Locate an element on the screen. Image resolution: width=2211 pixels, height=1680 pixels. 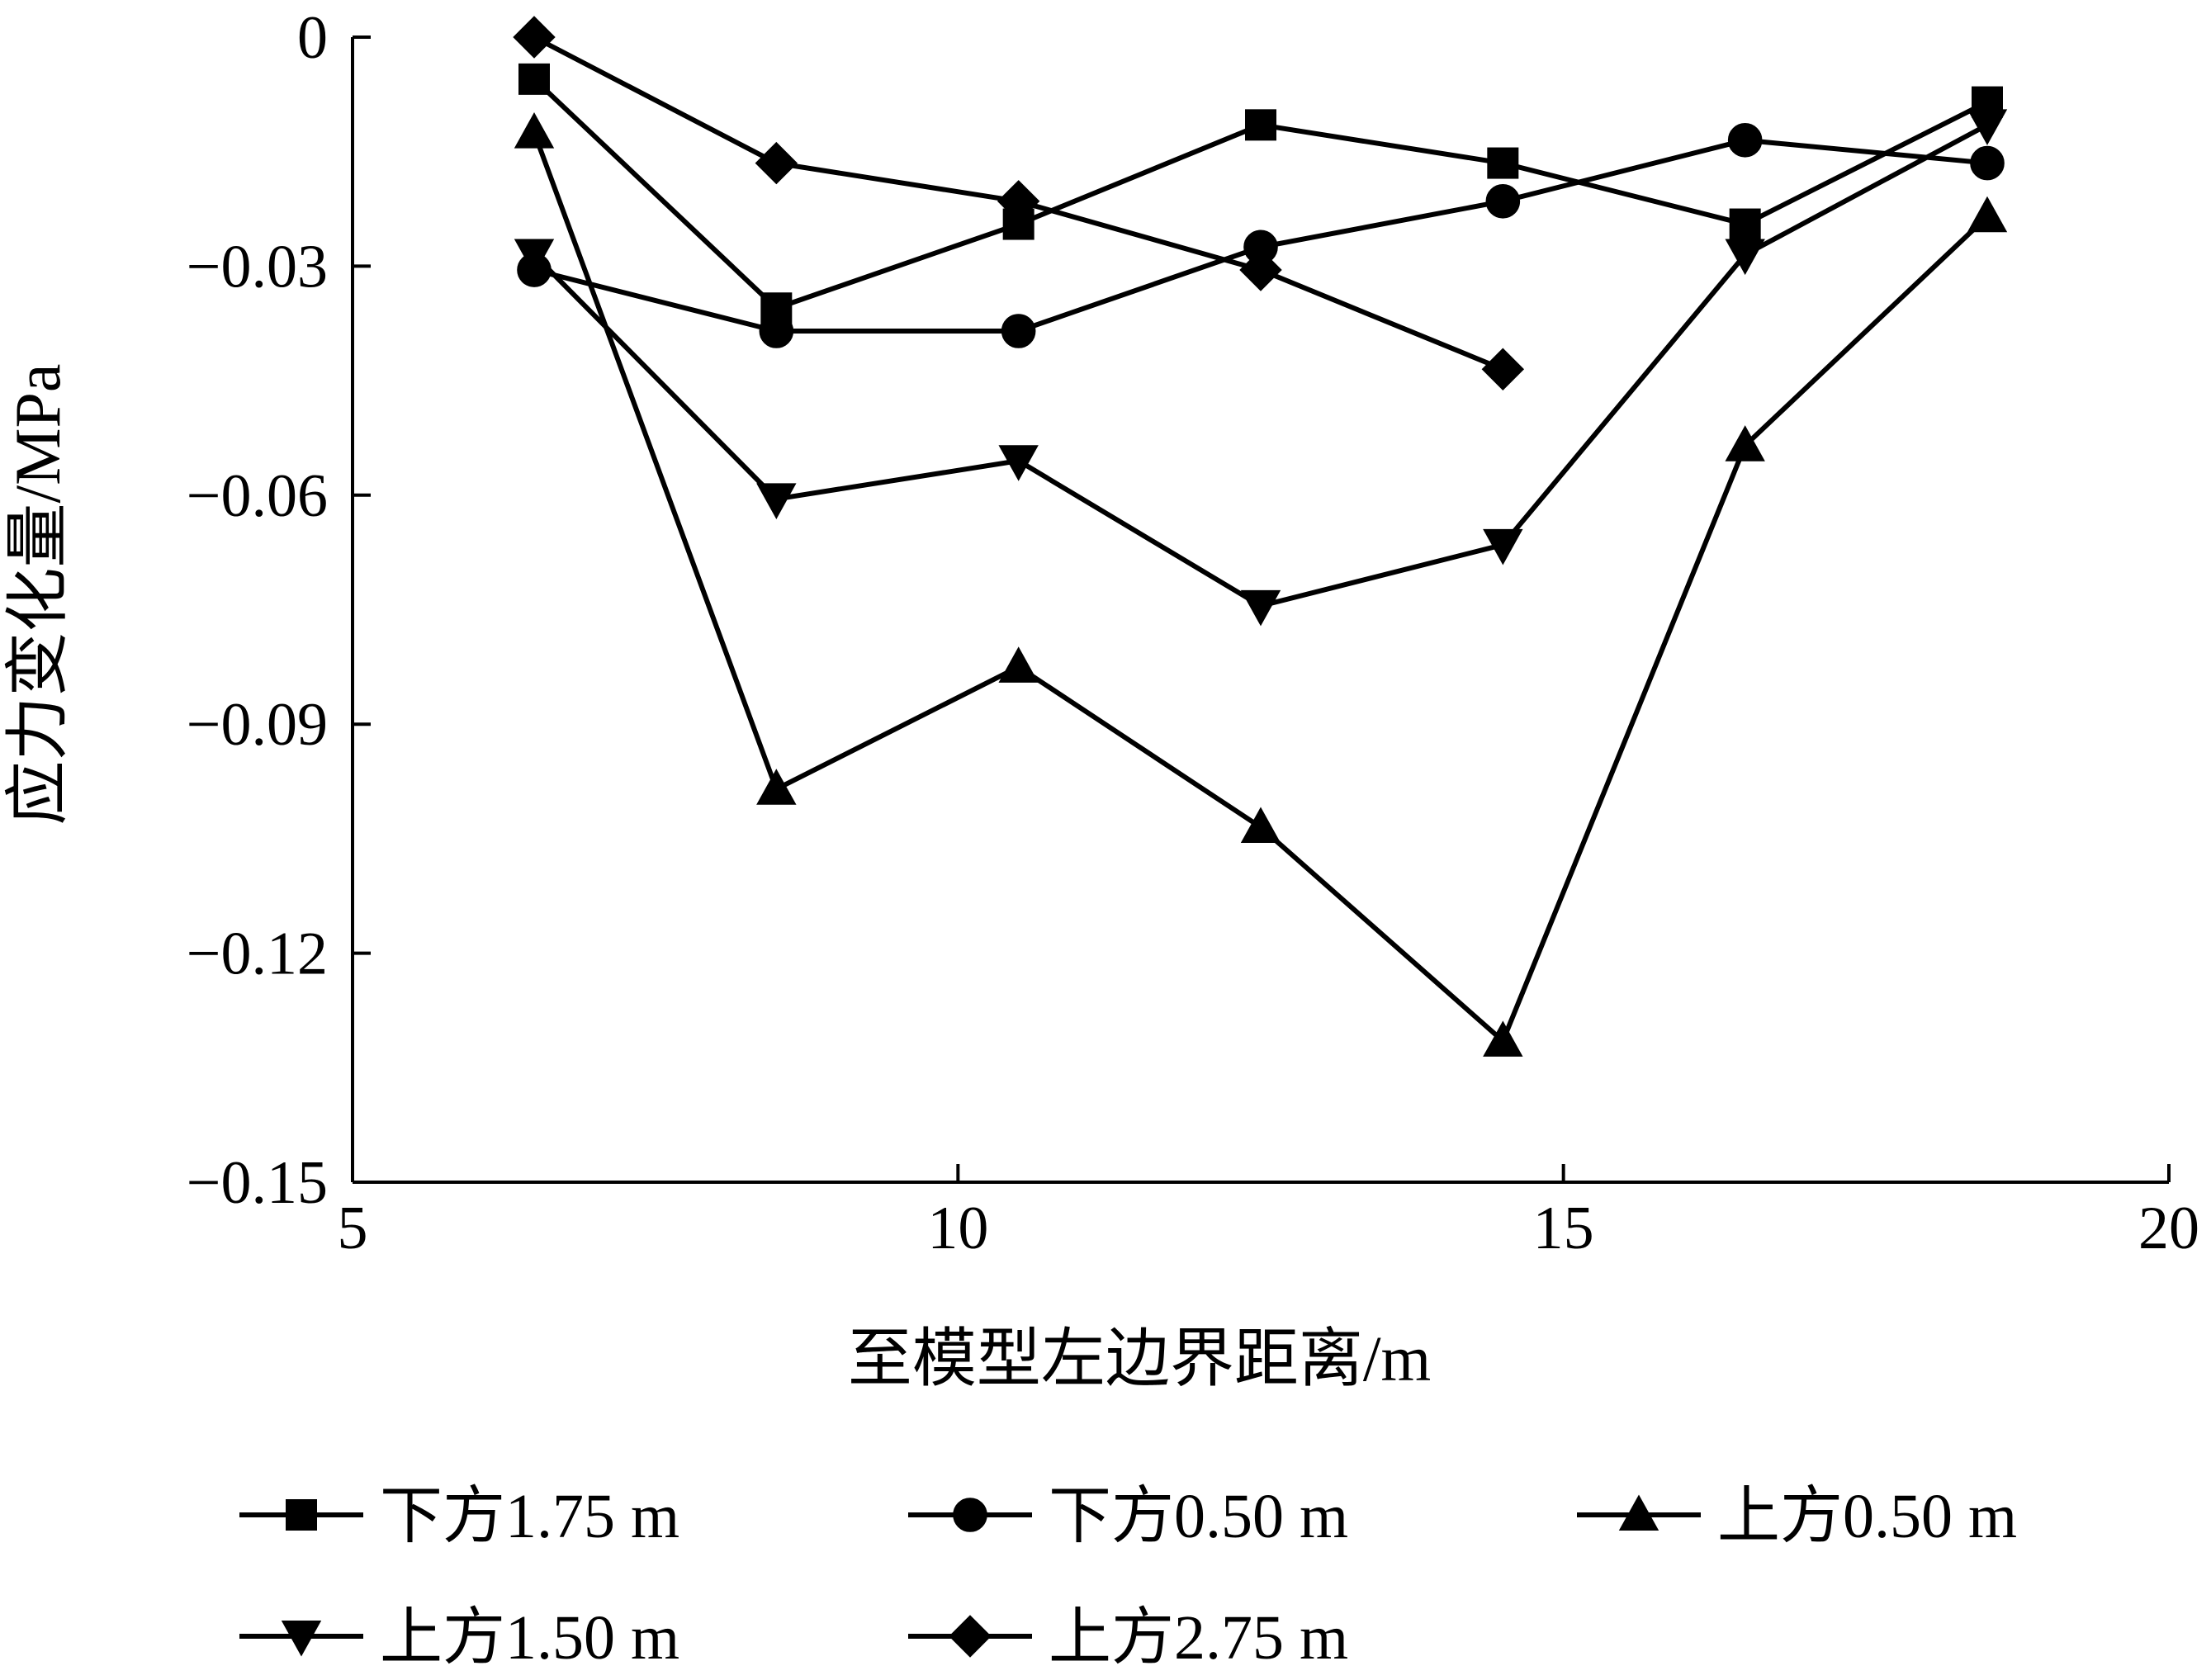
legend-label: 上方0.50 m is located at coordinates (1867, 1516).